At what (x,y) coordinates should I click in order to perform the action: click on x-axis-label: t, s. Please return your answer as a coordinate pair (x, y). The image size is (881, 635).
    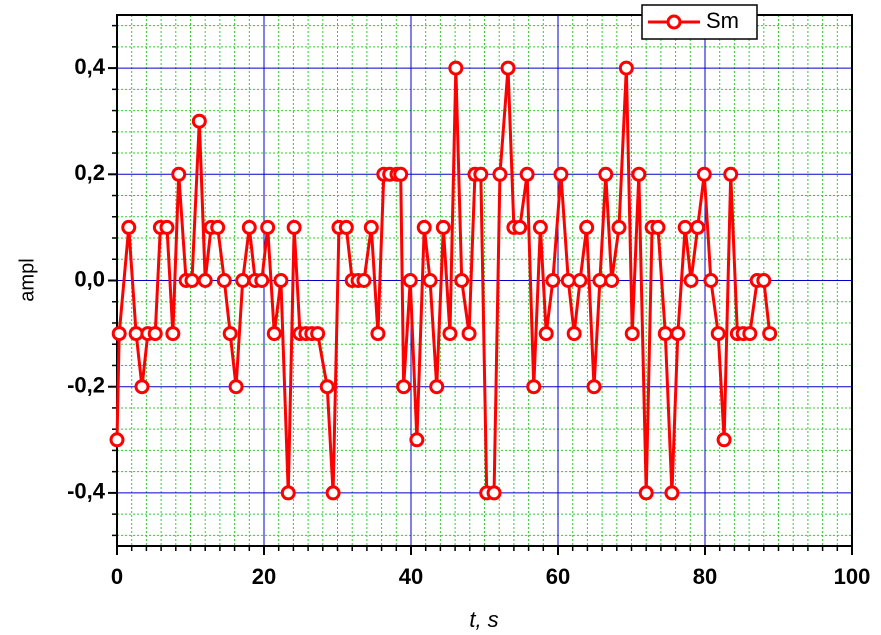
    Looking at the image, I should click on (483, 619).